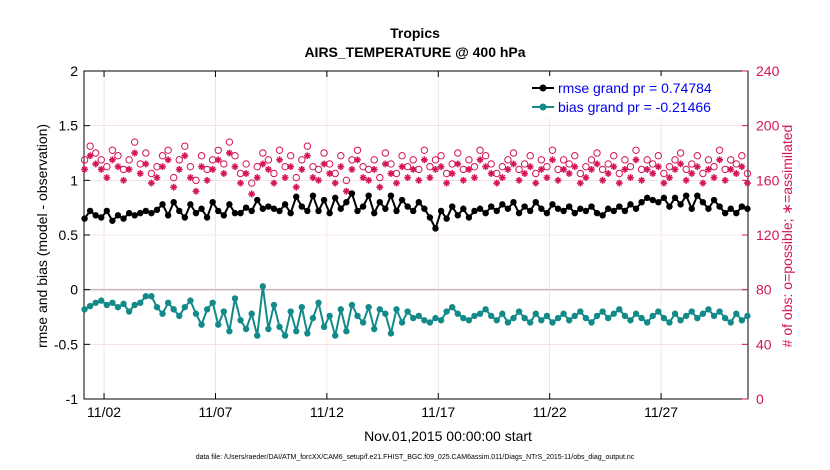  Describe the element at coordinates (74, 180) in the screenshot. I see `y-tick-label: 1` at that location.